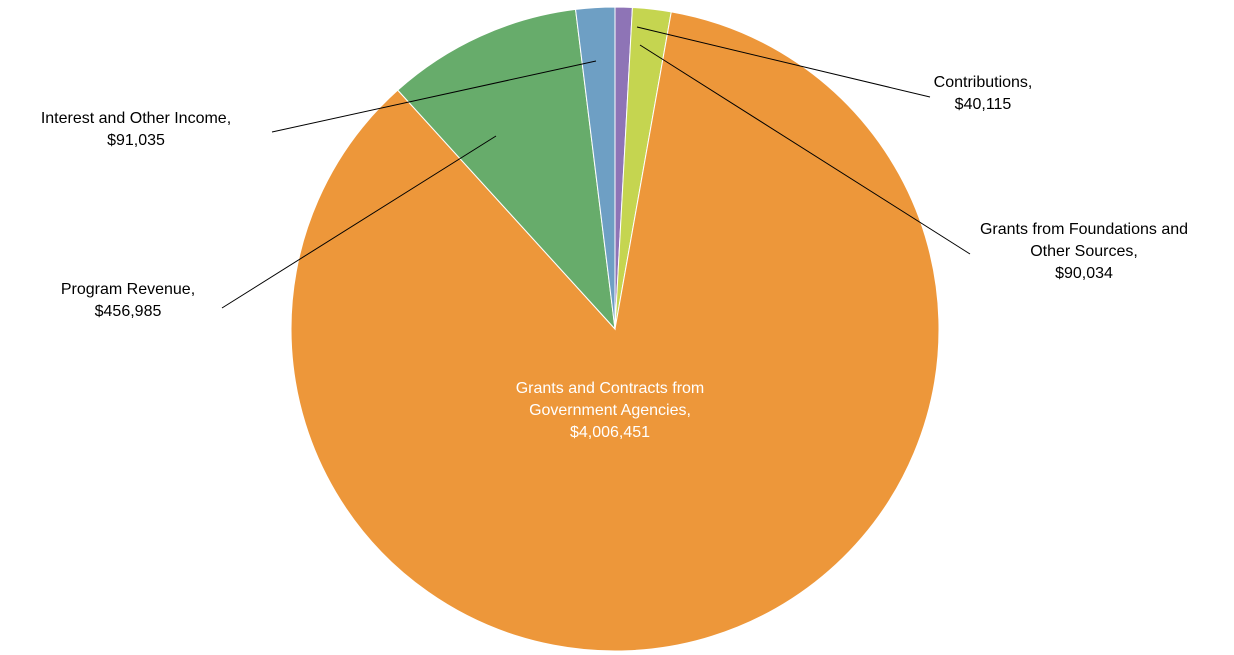  Describe the element at coordinates (983, 82) in the screenshot. I see `data-label-line: Contributions,` at that location.